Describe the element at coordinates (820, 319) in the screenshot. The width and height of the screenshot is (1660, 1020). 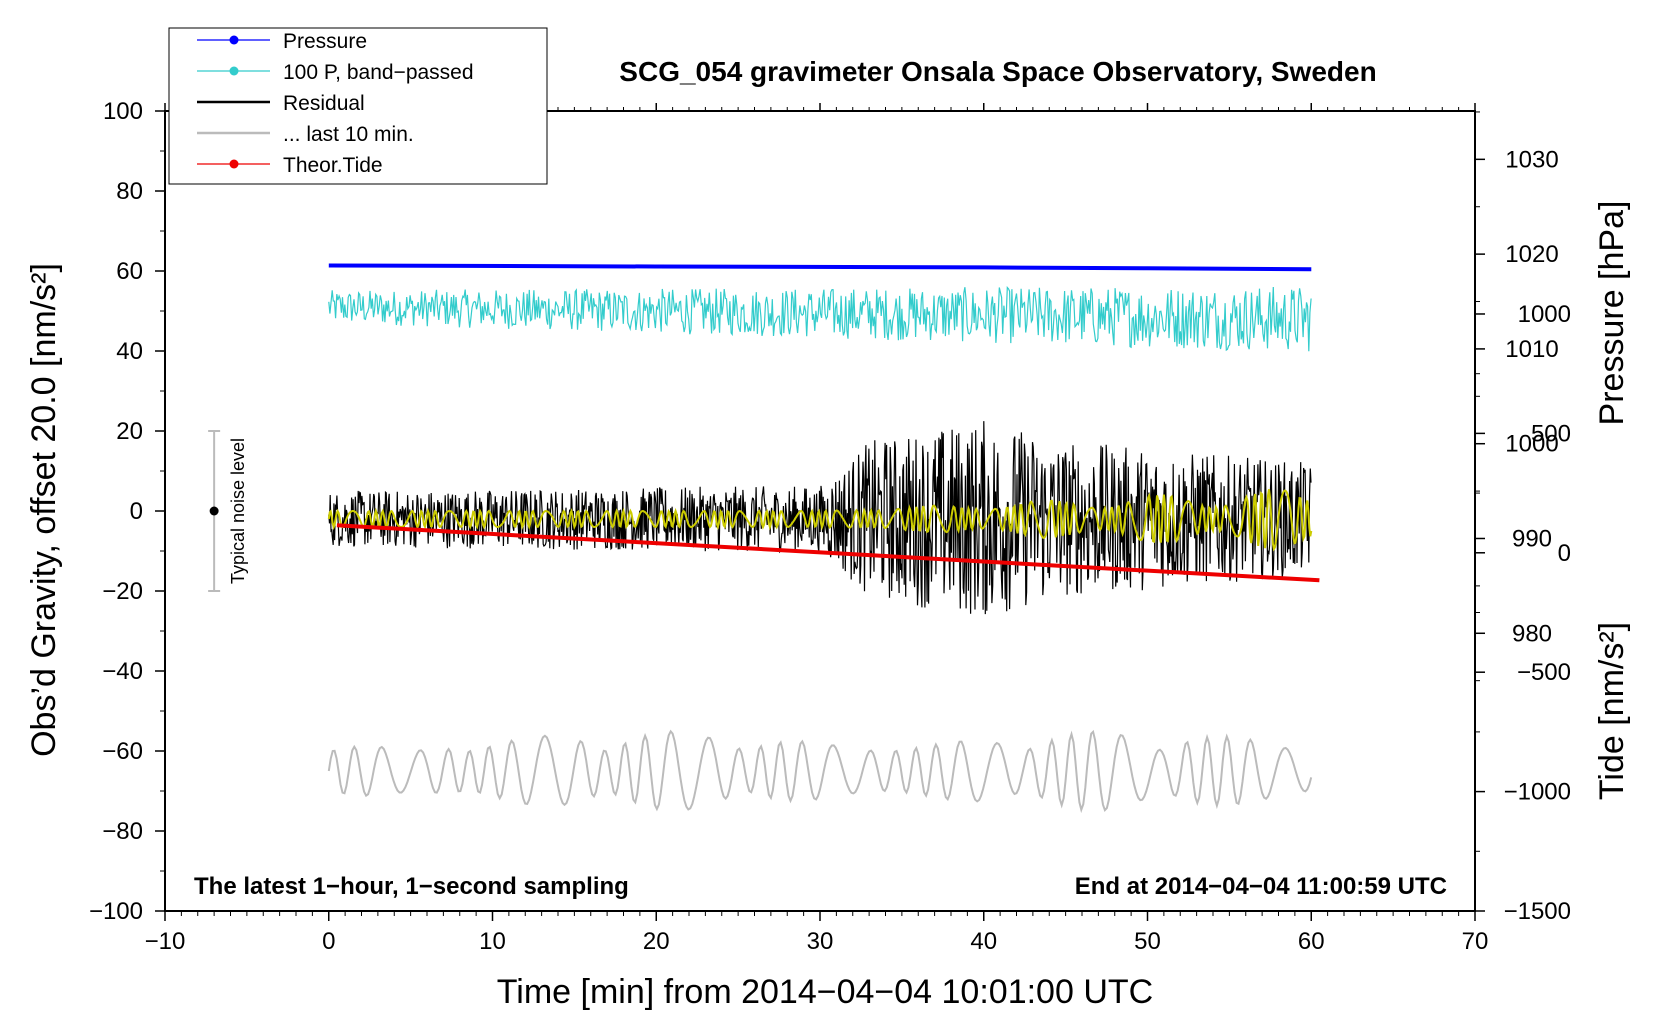
I see `series-band-passed-pressure` at that location.